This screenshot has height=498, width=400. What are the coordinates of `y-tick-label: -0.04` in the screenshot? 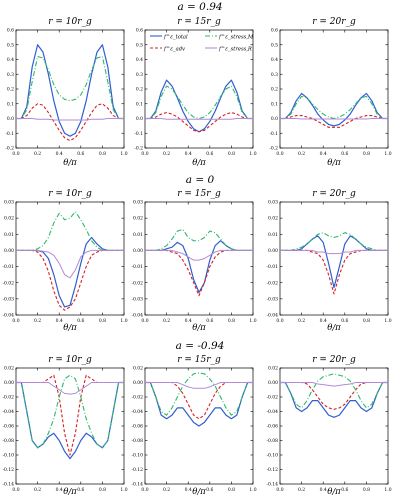 It's located at (272, 316).